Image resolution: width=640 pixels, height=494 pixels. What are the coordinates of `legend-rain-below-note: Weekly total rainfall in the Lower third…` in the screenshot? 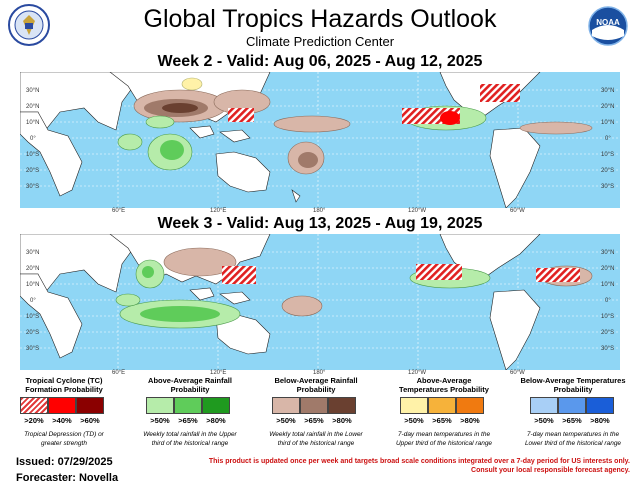 It's located at (316, 439).